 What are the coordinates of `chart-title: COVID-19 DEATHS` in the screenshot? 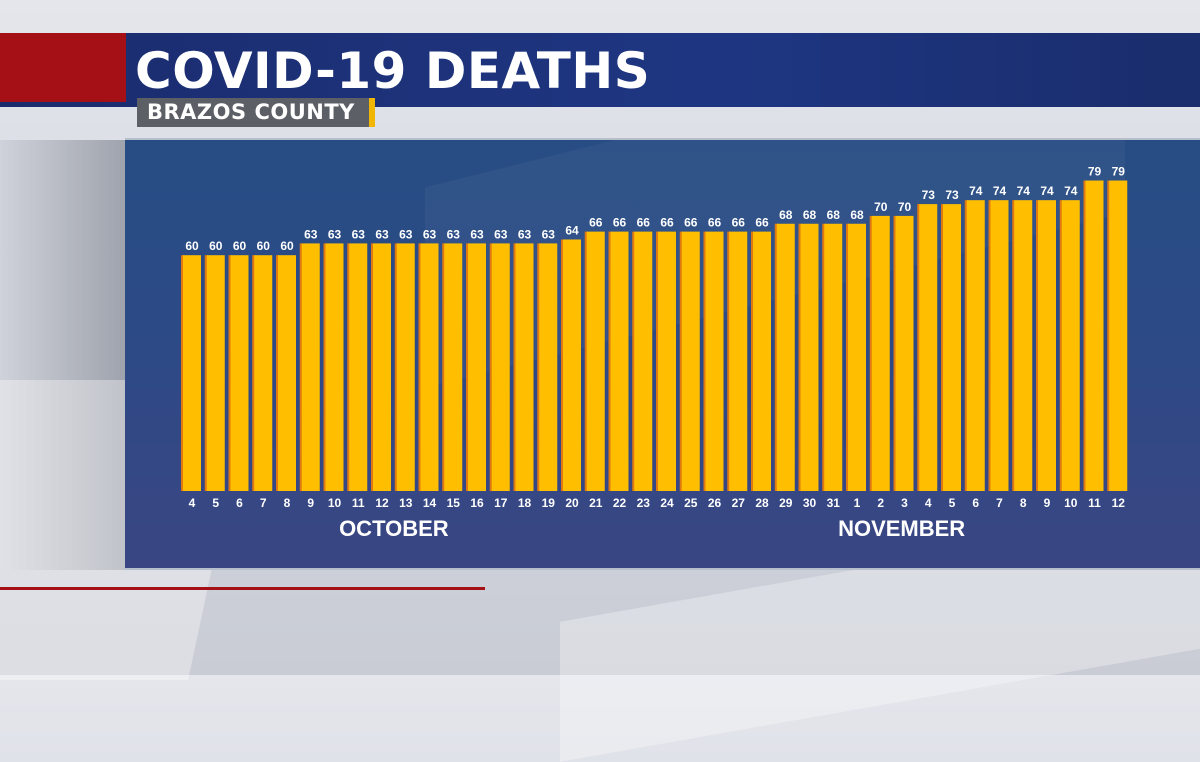 It's located at (393, 71).